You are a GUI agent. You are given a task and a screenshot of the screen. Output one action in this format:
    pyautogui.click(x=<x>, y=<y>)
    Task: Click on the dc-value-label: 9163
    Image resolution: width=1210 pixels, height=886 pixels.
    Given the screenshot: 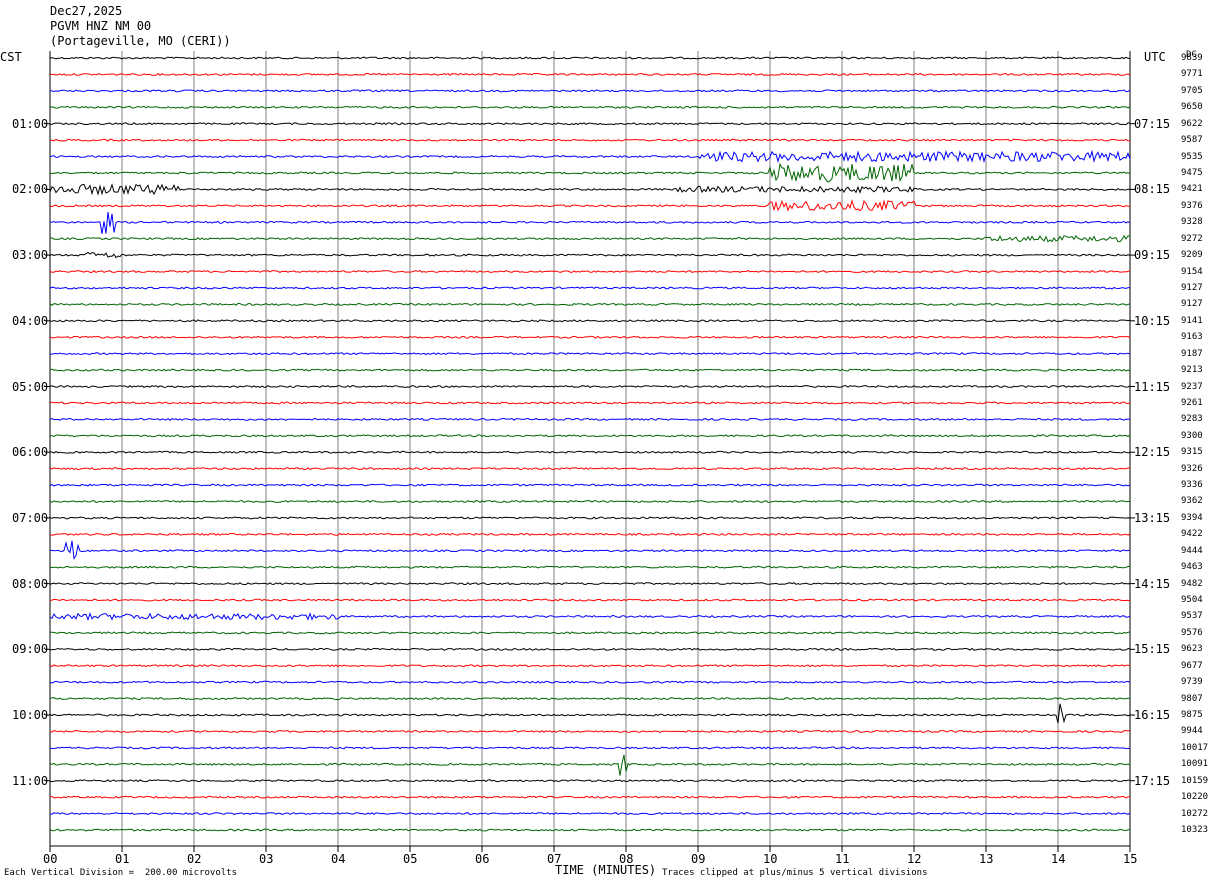 What is the action you would take?
    pyautogui.click(x=1192, y=337)
    